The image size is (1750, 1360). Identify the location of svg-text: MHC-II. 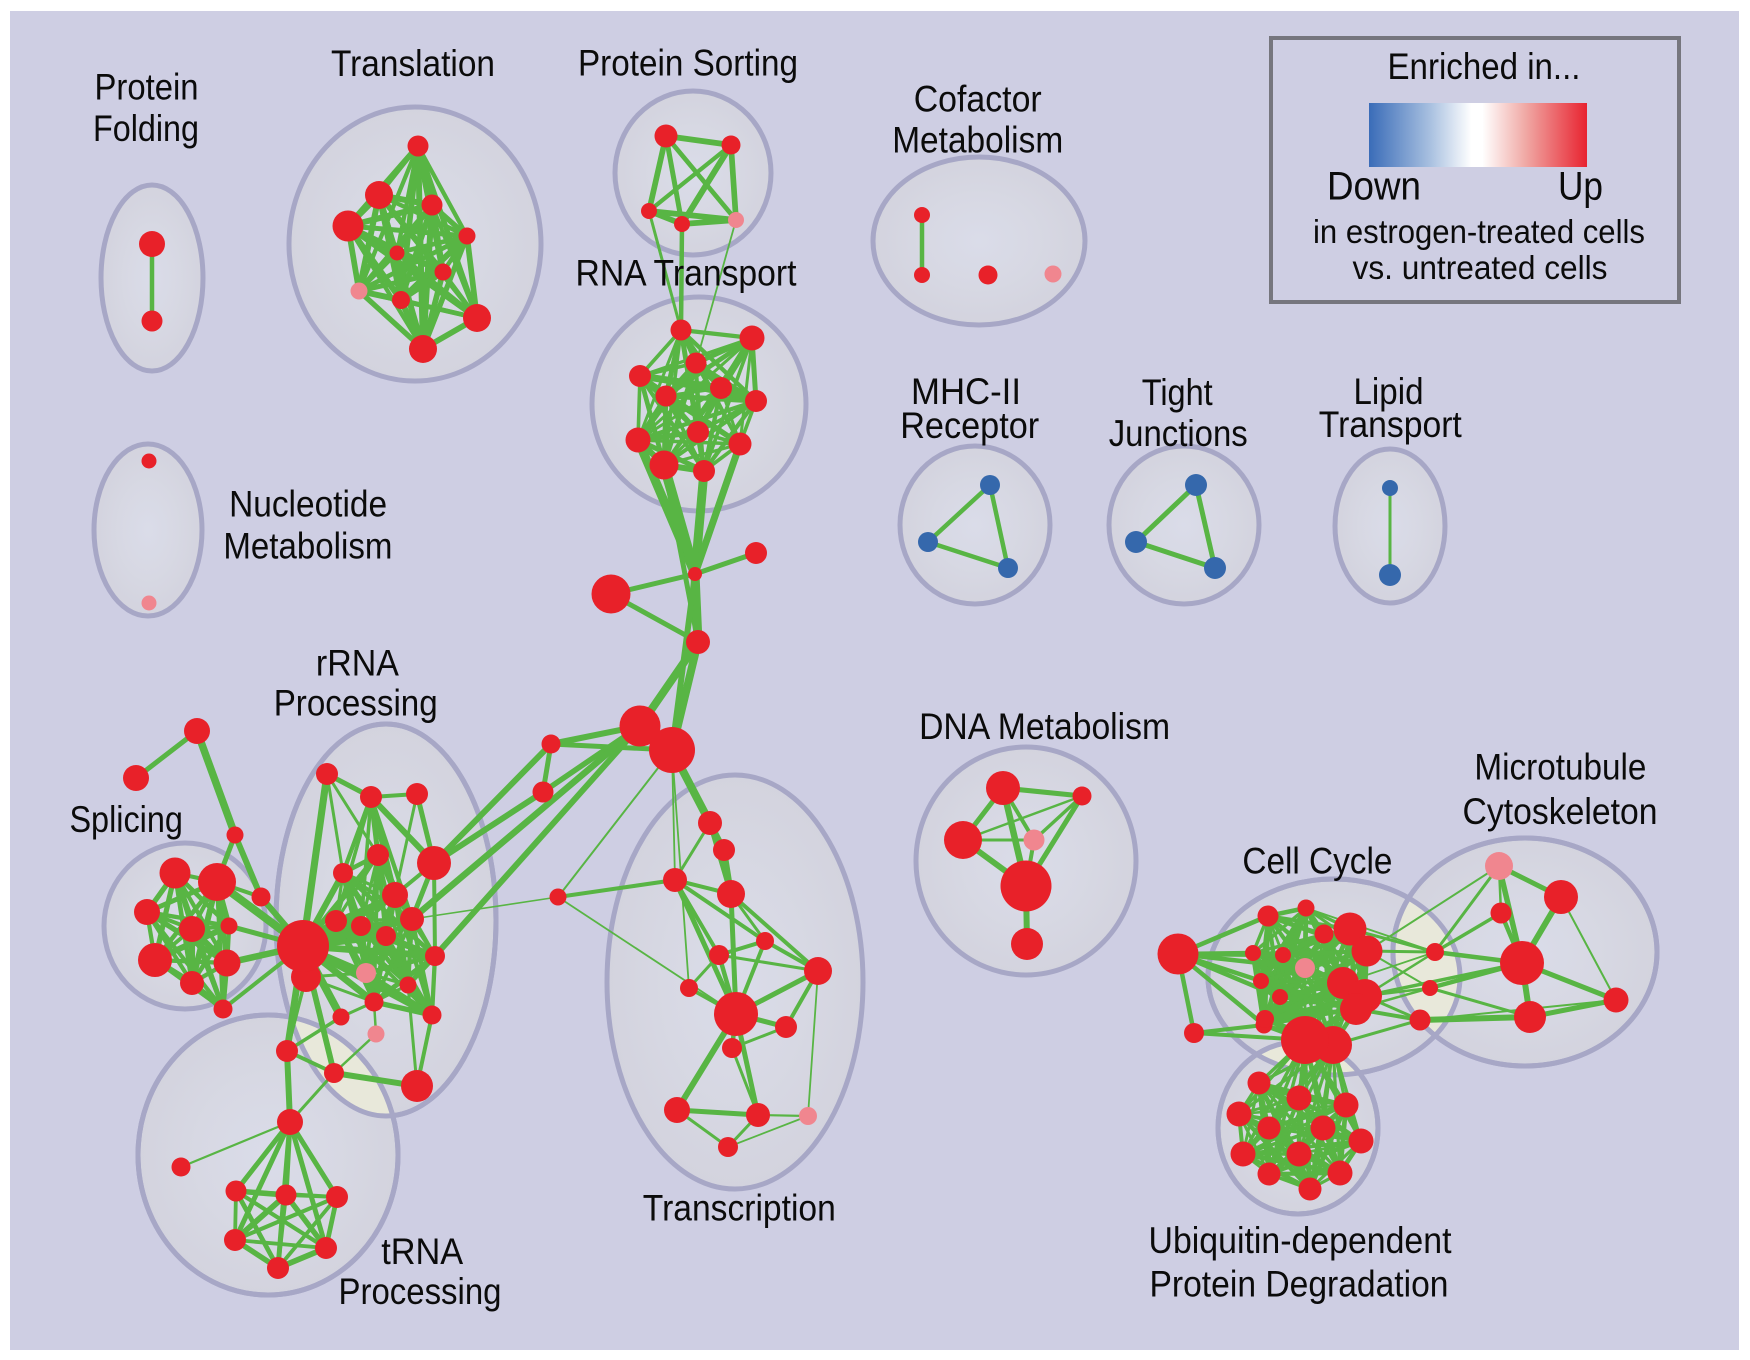
(966, 391).